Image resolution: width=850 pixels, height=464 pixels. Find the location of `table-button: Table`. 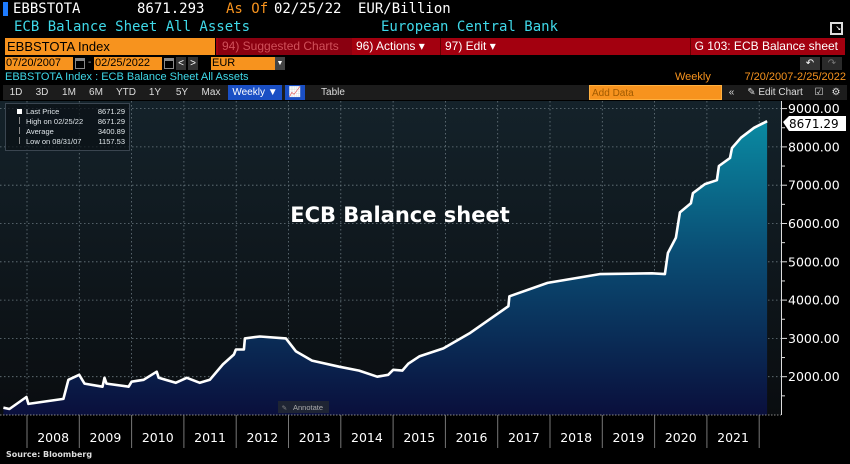

table-button: Table is located at coordinates (333, 92).